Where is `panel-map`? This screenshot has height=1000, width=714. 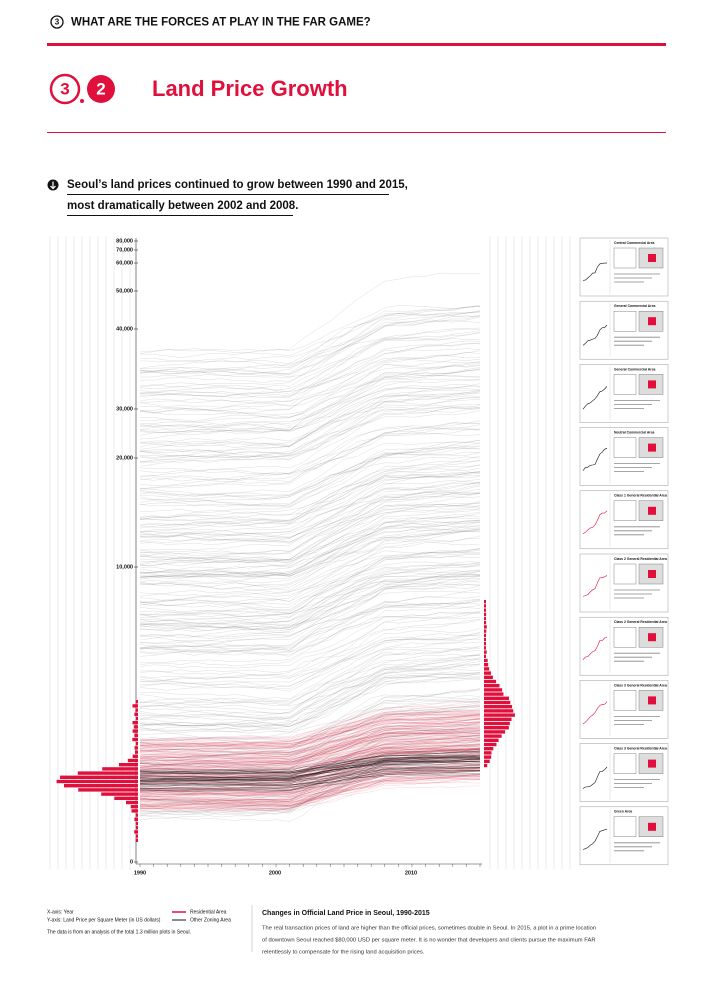
panel-map is located at coordinates (625, 574).